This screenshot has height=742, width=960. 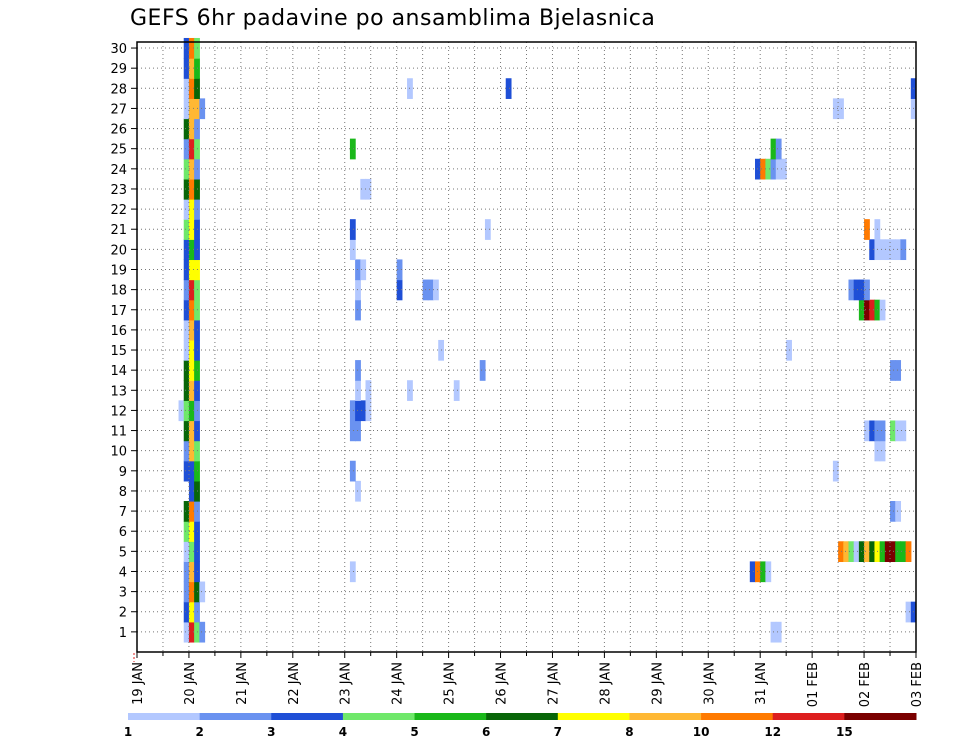 I want to click on colorbar-label: 6, so click(x=486, y=732).